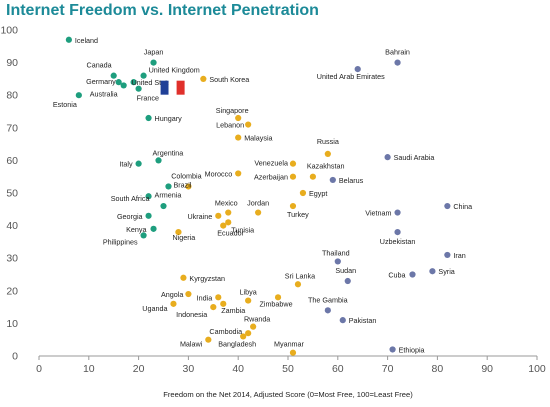  Describe the element at coordinates (397, 62) in the screenshot. I see `point-bahrain` at that location.